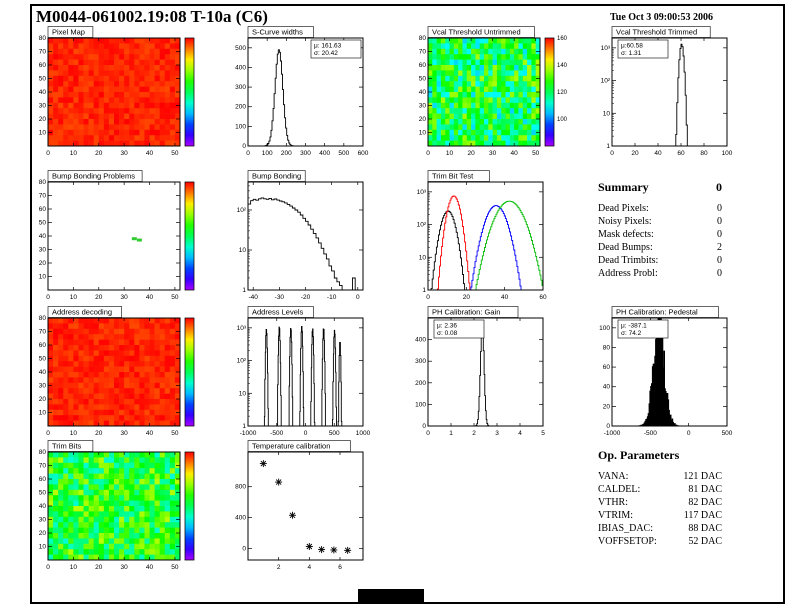  I want to click on op-parameter-row: VOFFSETOP: 52 DAC, so click(660, 541).